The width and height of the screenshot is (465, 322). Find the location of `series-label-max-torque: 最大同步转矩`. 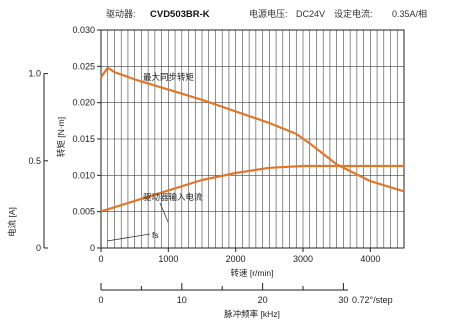

series-label-max-torque: 最大同步转矩 is located at coordinates (169, 77).